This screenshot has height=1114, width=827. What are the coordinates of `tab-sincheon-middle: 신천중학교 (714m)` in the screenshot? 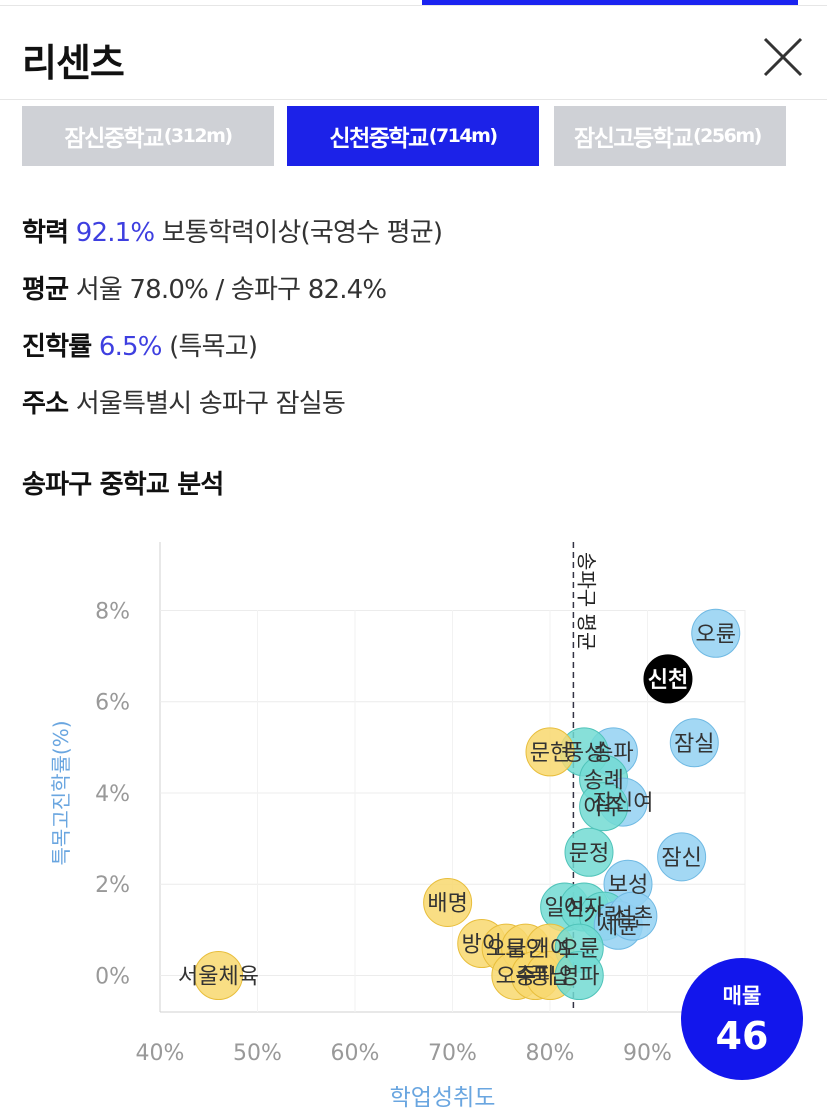 It's located at (413, 136).